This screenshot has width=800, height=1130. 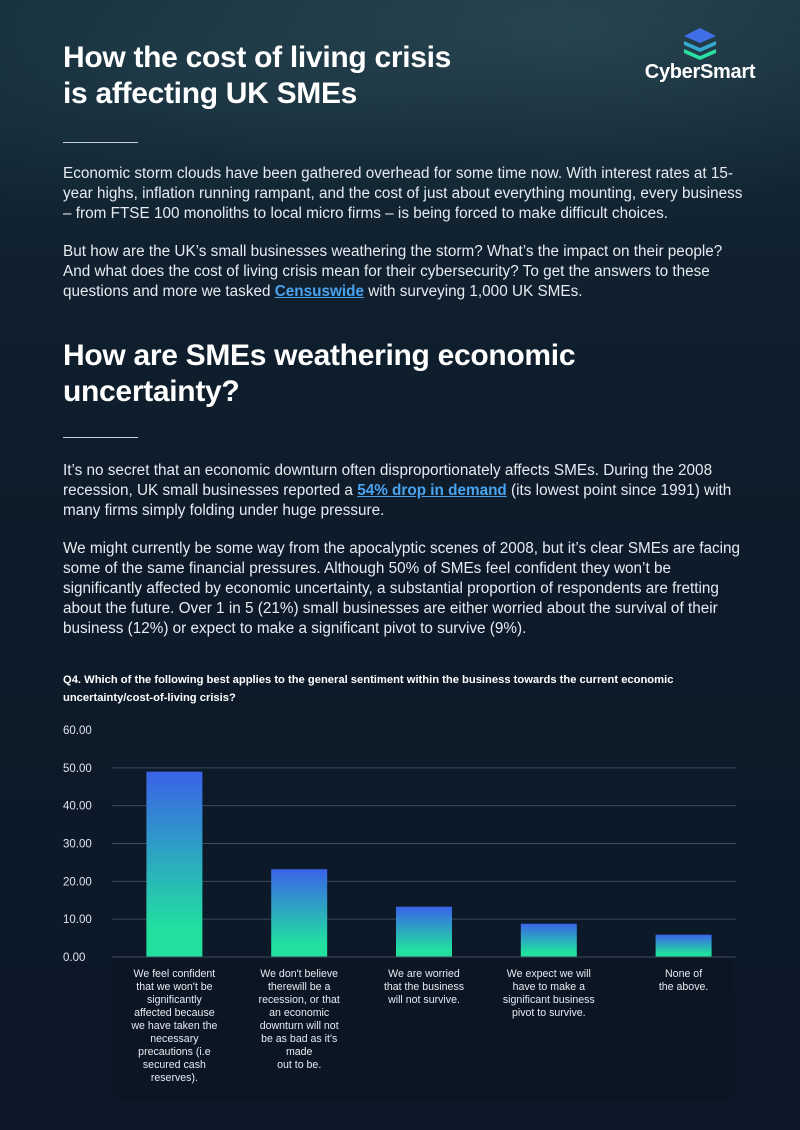 I want to click on title-line-1: How the cost of living crisis, so click(x=257, y=57).